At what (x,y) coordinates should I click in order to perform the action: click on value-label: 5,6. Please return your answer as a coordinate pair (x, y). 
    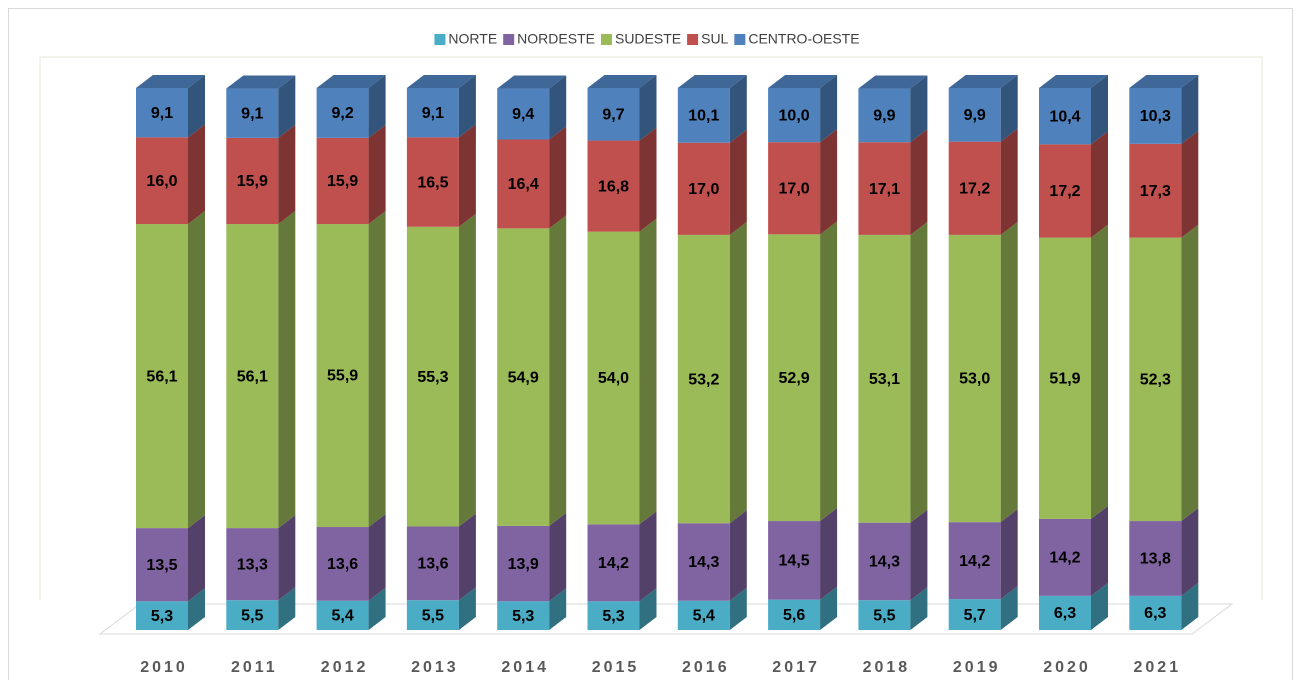
    Looking at the image, I should click on (794, 615).